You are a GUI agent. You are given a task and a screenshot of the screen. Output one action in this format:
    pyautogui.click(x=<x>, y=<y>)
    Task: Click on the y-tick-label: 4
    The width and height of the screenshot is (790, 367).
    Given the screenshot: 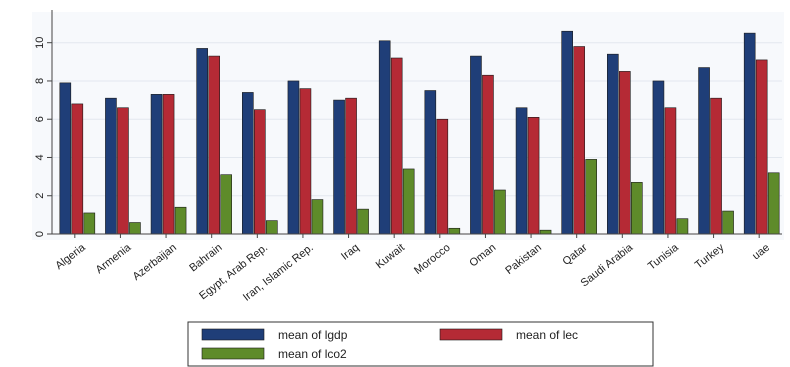 What is the action you would take?
    pyautogui.click(x=40, y=157)
    